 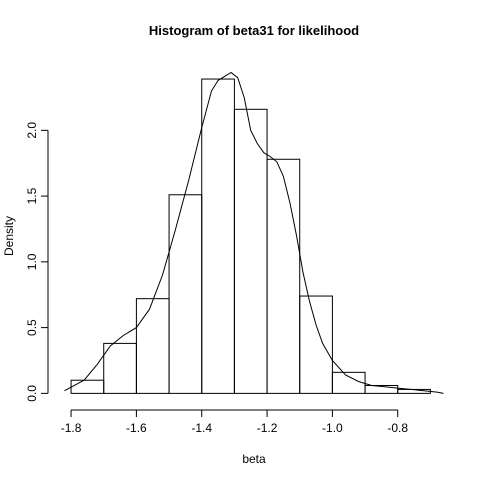 I want to click on y-tick-label: 1.5, so click(x=32, y=195).